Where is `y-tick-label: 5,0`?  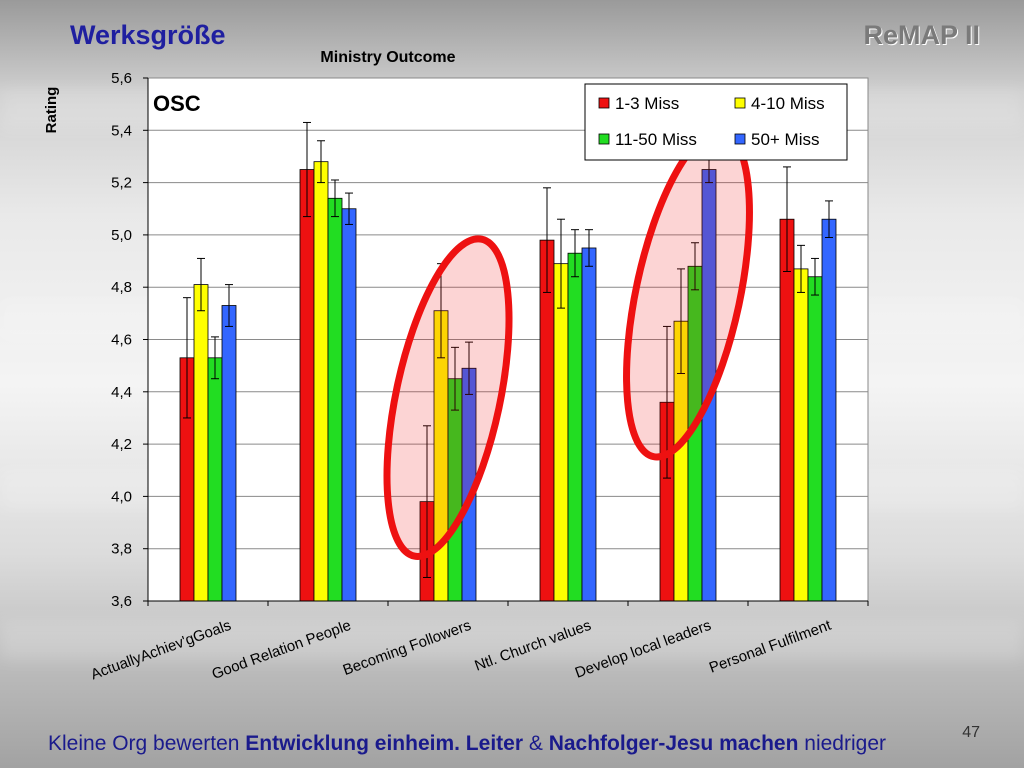 y-tick-label: 5,0 is located at coordinates (121, 235).